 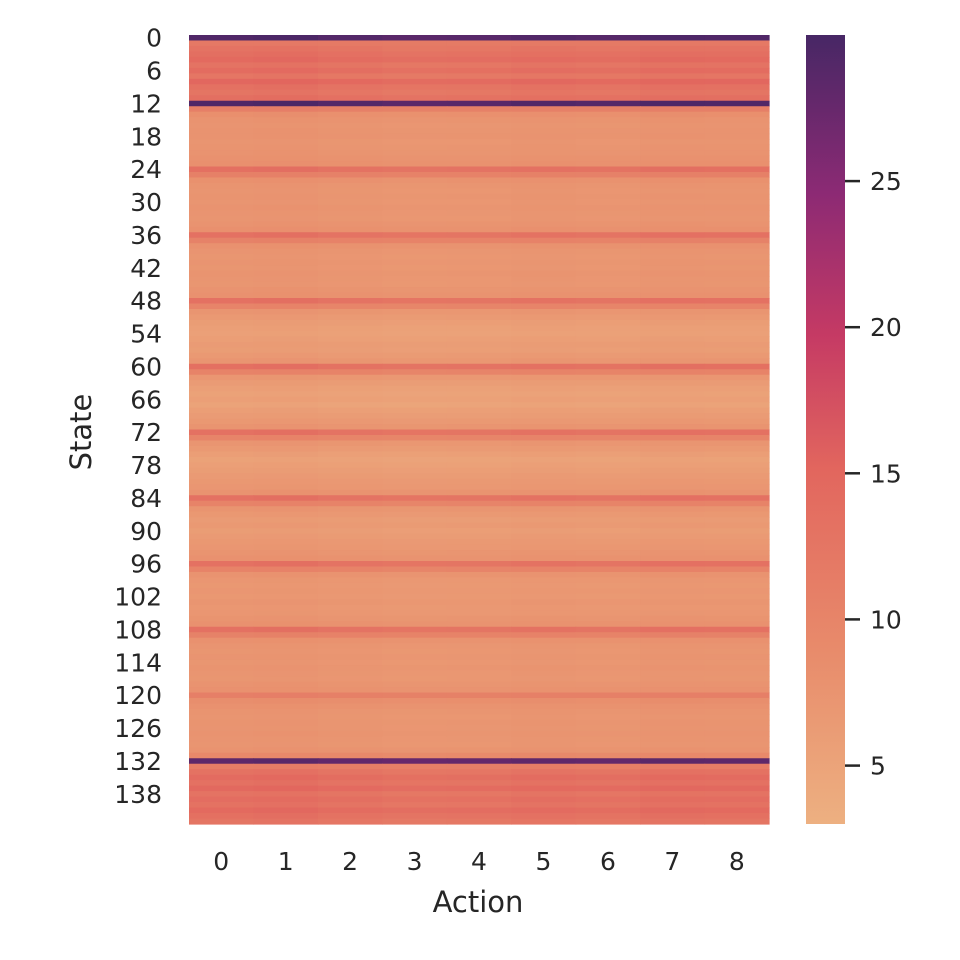 What do you see at coordinates (478, 902) in the screenshot?
I see `x-axis-label: Action` at bounding box center [478, 902].